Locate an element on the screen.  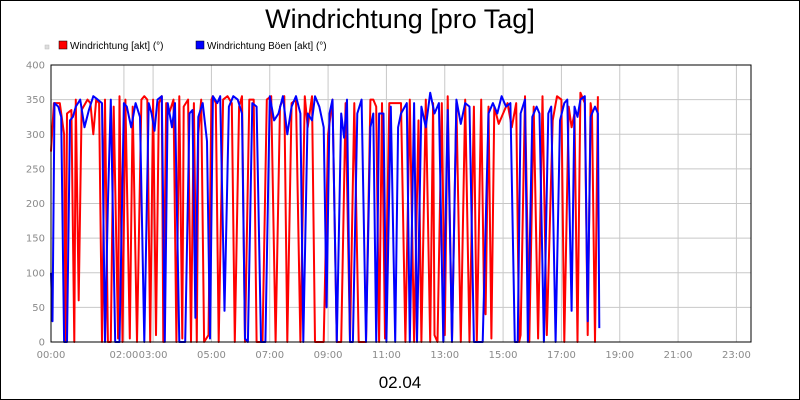
y-tick-label: 350 is located at coordinates (35, 100).